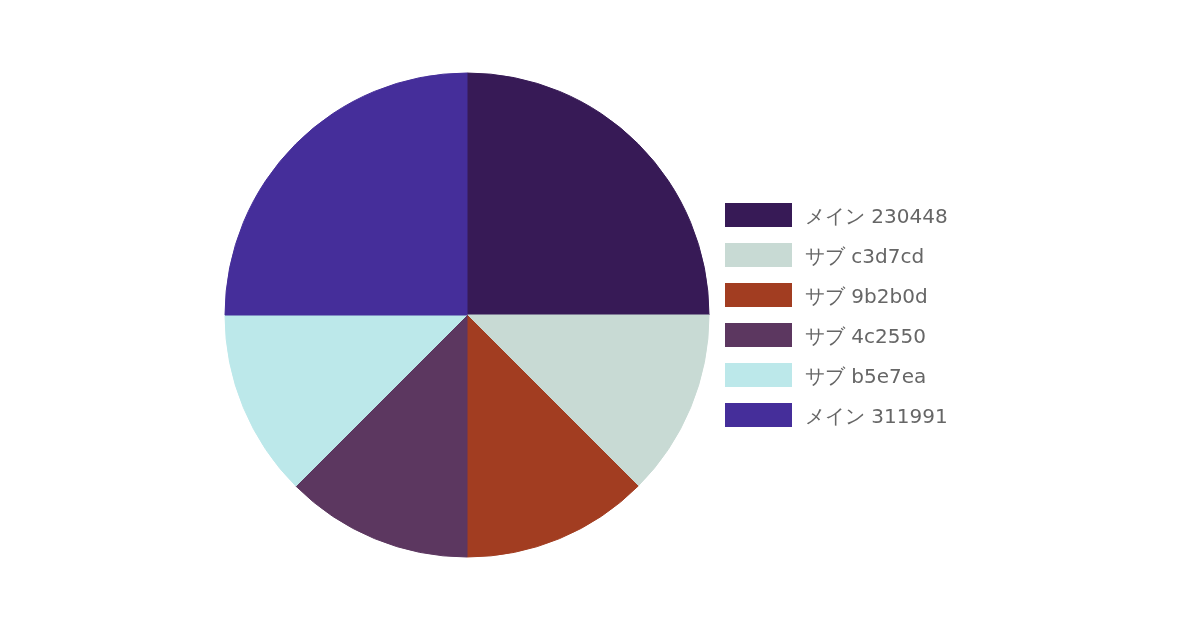 The height and width of the screenshot is (630, 1200). I want to click on legend-label: メイン 230448, so click(876, 216).